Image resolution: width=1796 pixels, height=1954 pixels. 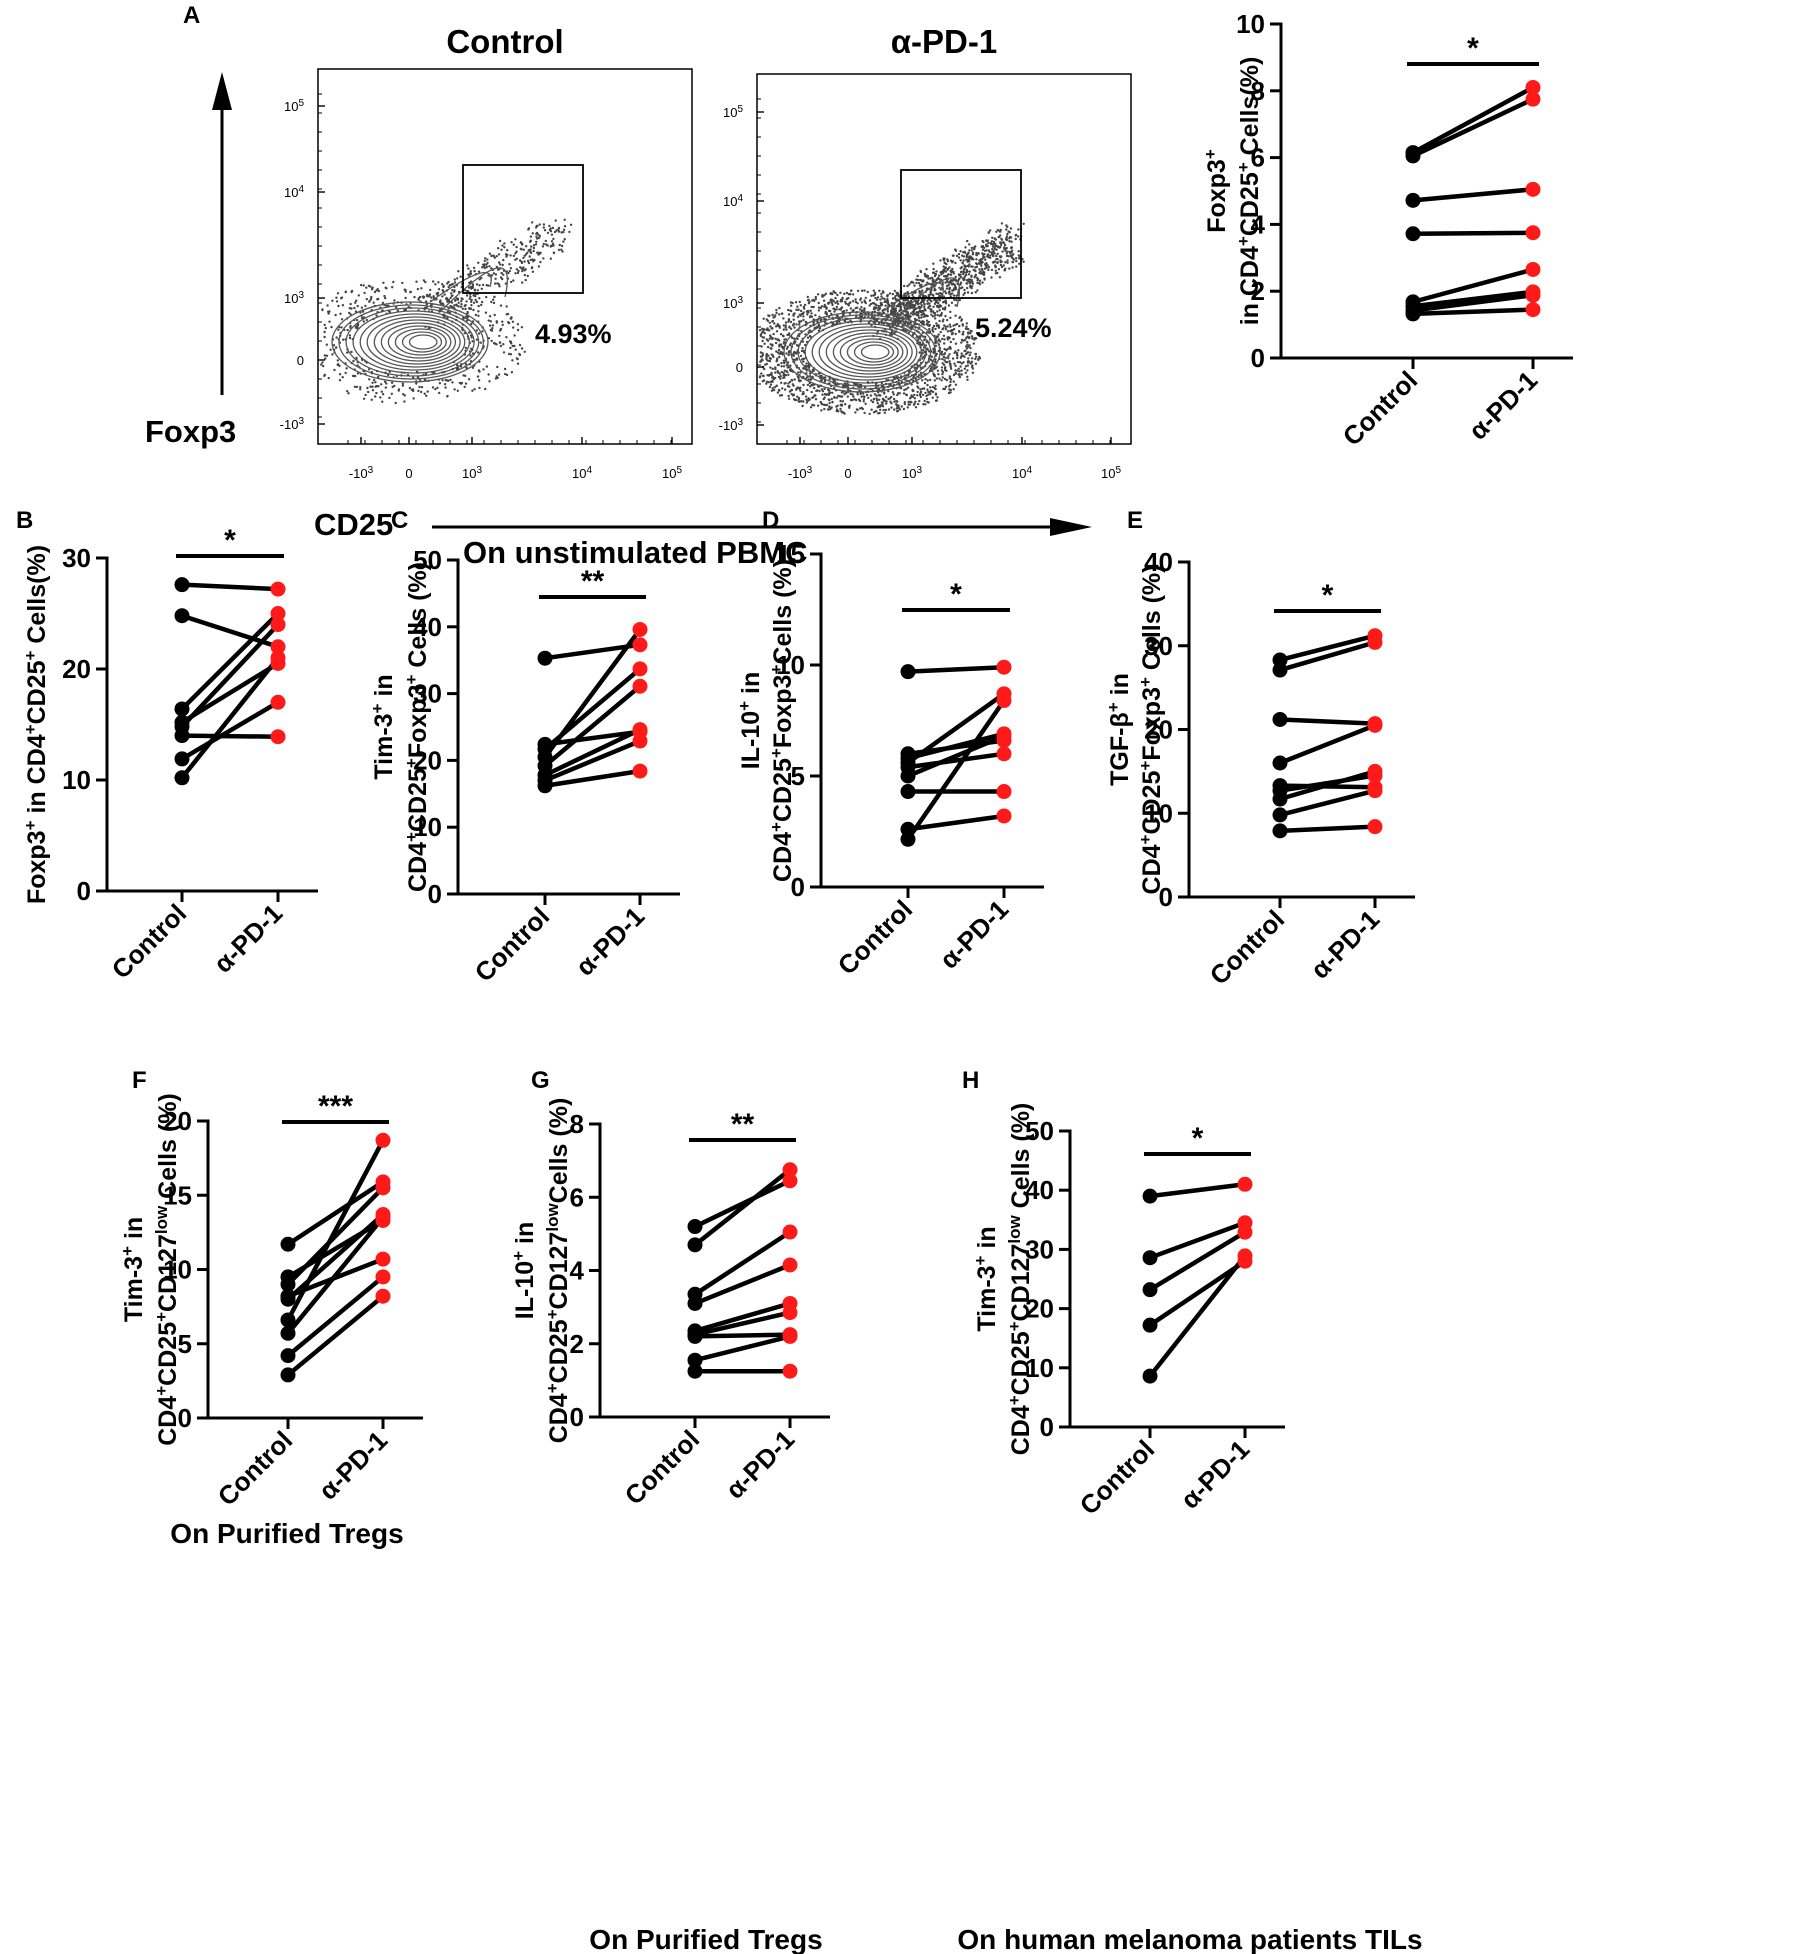 I want to click on superscript: +, so click(x=1145, y=766).